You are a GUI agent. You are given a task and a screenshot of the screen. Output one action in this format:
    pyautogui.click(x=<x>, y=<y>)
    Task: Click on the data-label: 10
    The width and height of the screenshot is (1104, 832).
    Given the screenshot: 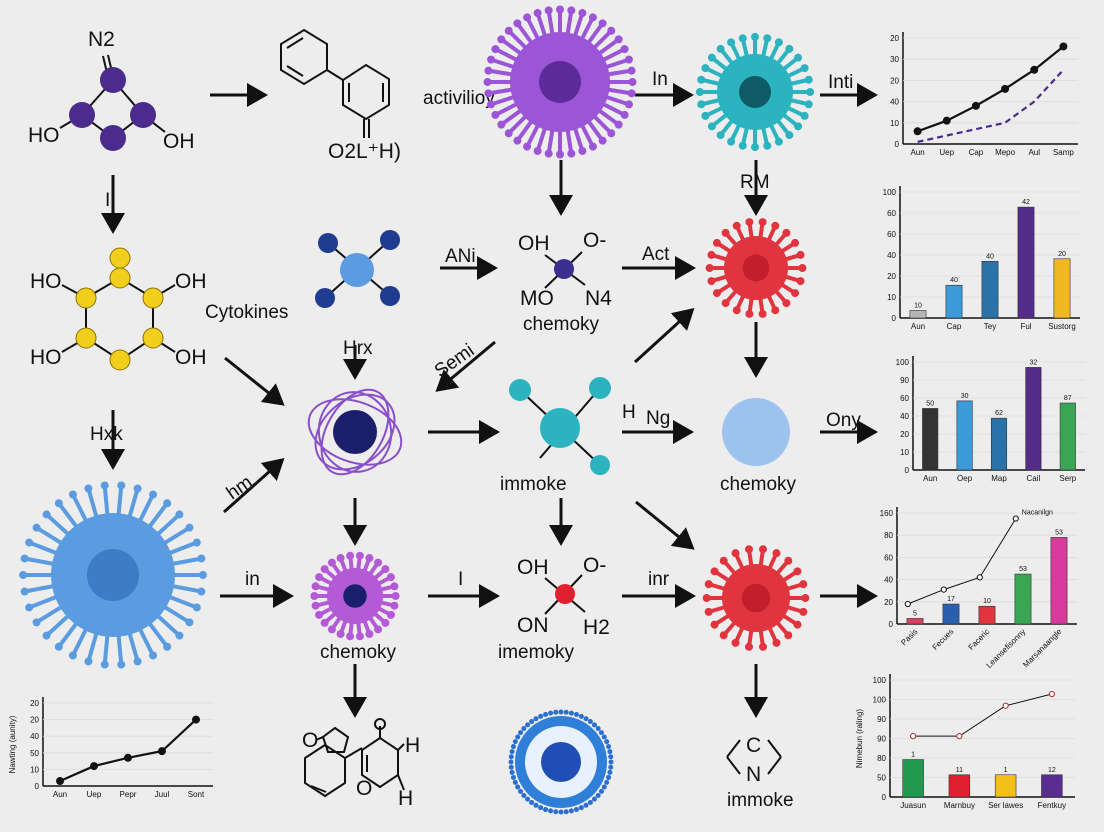 What is the action you would take?
    pyautogui.click(x=918, y=305)
    